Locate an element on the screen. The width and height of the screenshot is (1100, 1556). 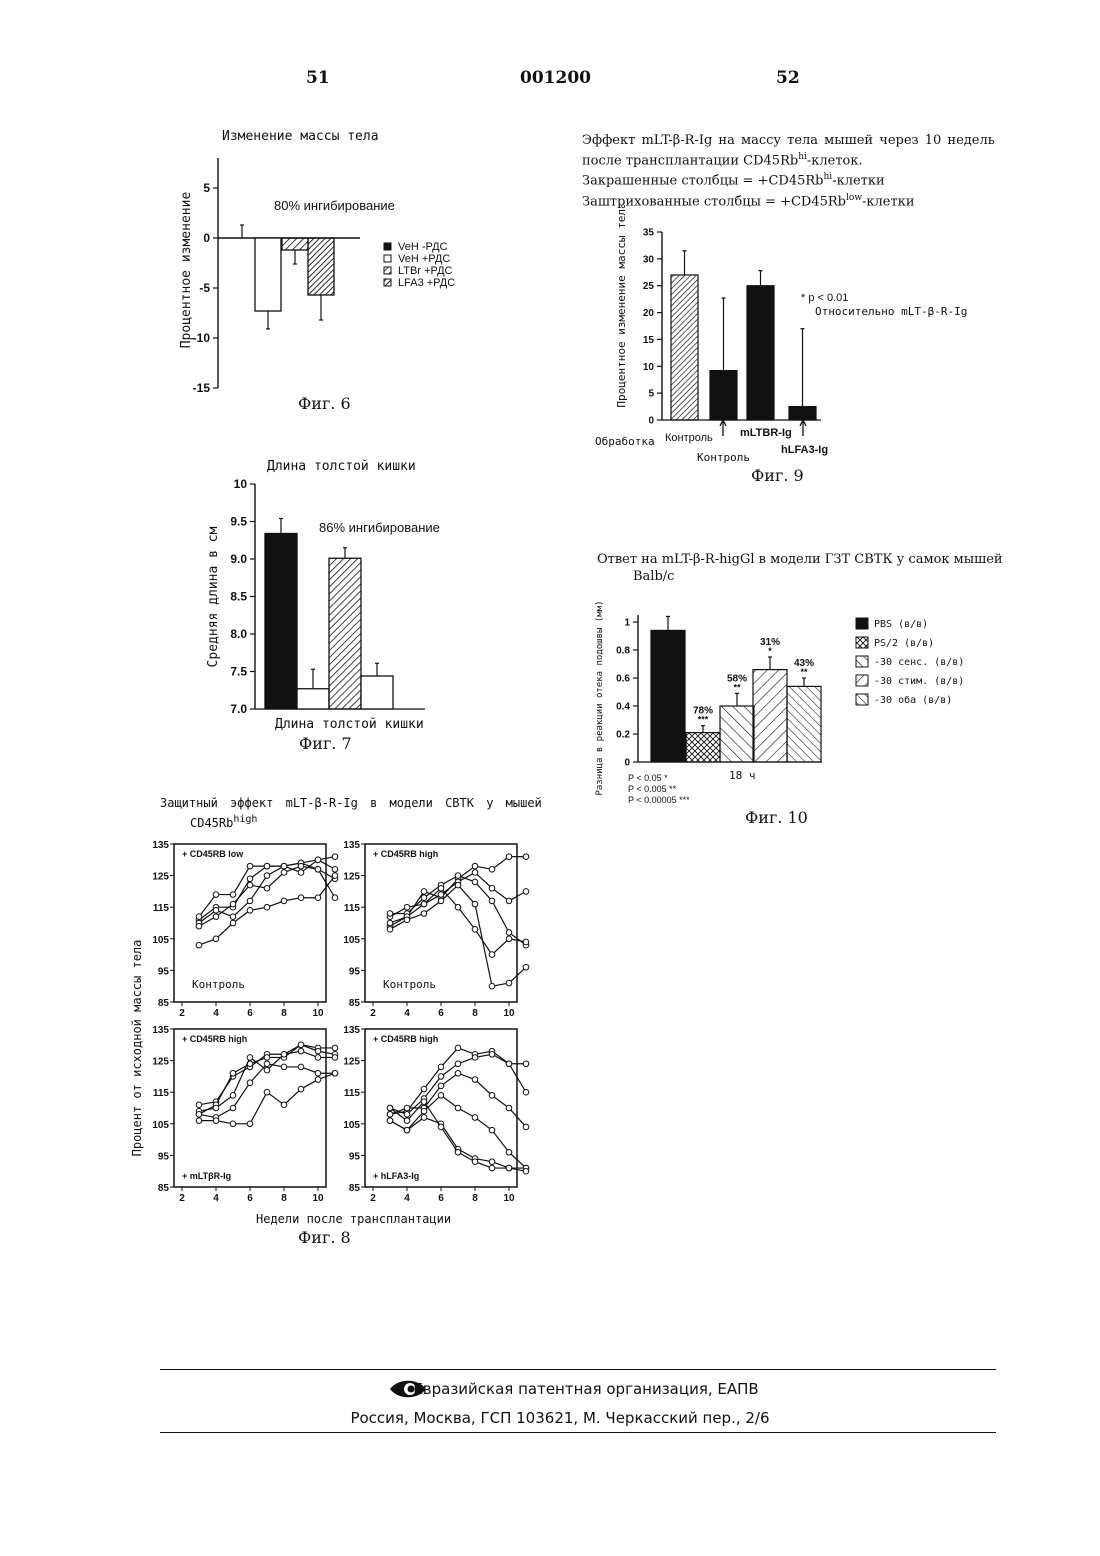
fig9-y-axis-tick-label-1: 30 is located at coordinates (649, 259).